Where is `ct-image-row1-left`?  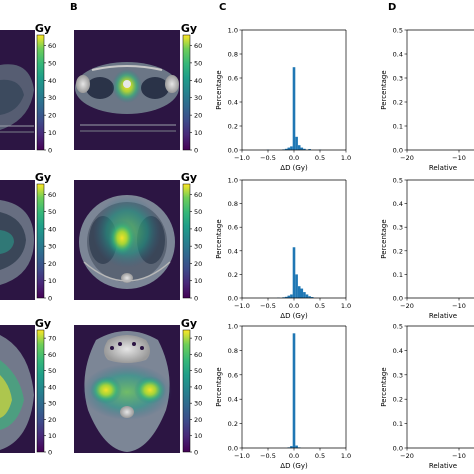
ct-image-row1-left is located at coordinates (17, 90).